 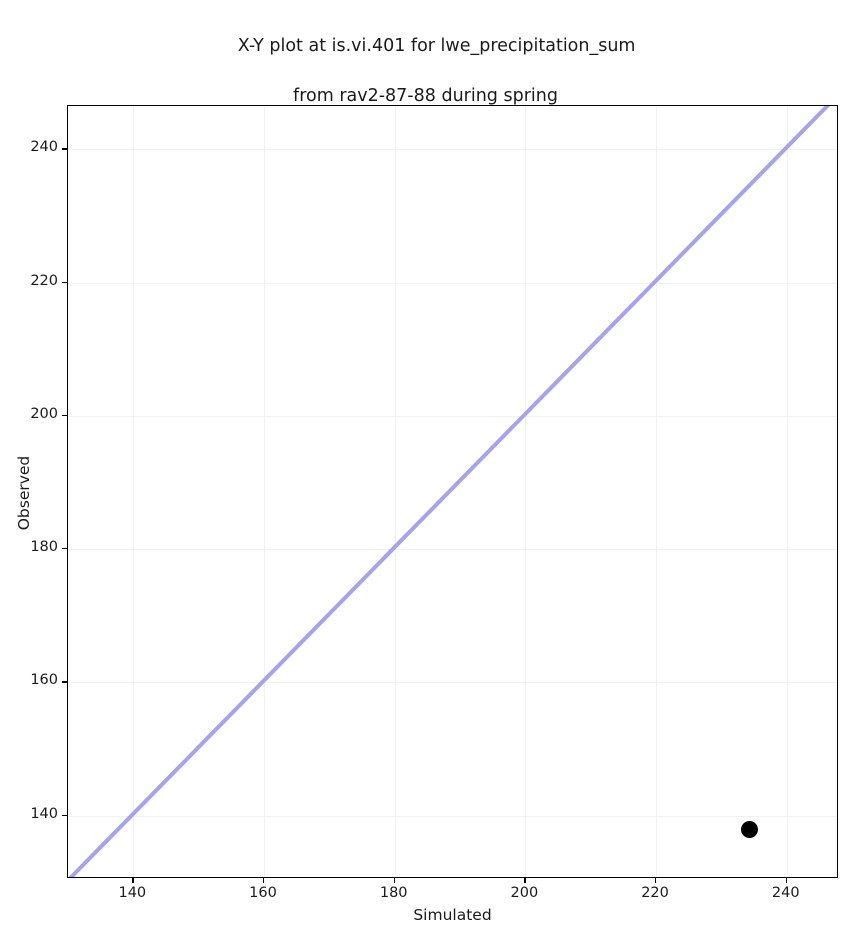 What do you see at coordinates (655, 893) in the screenshot?
I see `x-axis-tick-label: 220` at bounding box center [655, 893].